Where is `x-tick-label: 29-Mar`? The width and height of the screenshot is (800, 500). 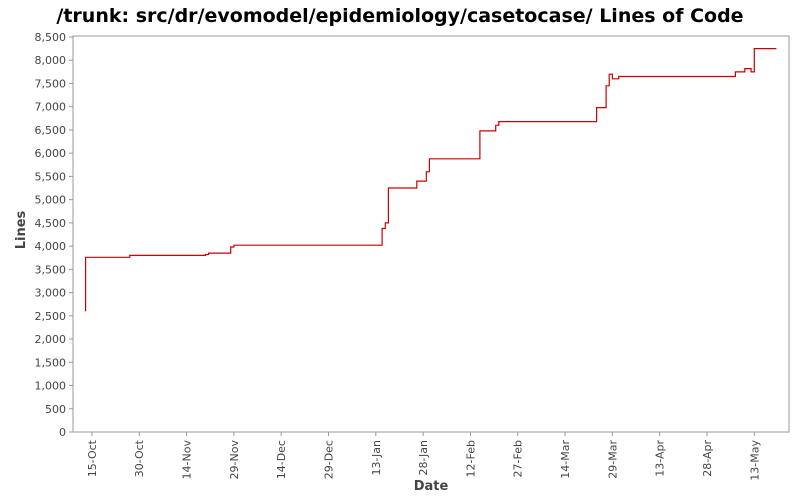 x-tick-label: 29-Mar is located at coordinates (612, 459).